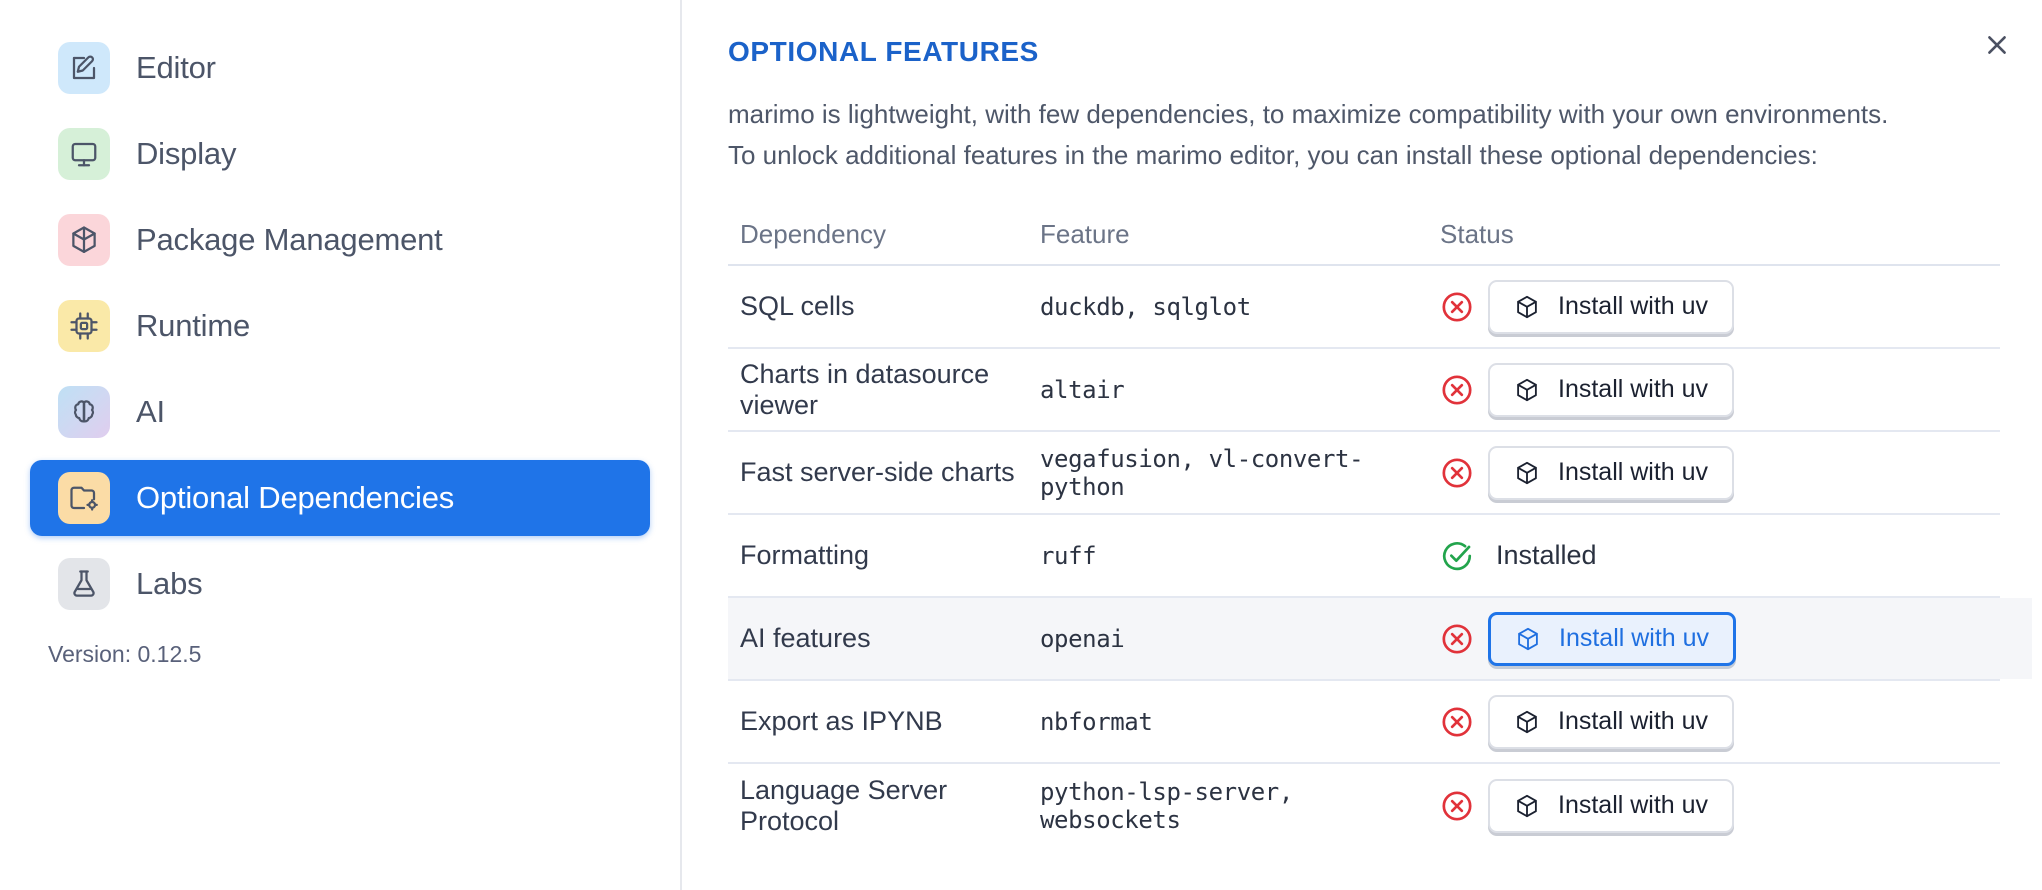 Image resolution: width=2042 pixels, height=890 pixels. Describe the element at coordinates (877, 472) in the screenshot. I see `dependency-name: Fast server-side charts` at that location.